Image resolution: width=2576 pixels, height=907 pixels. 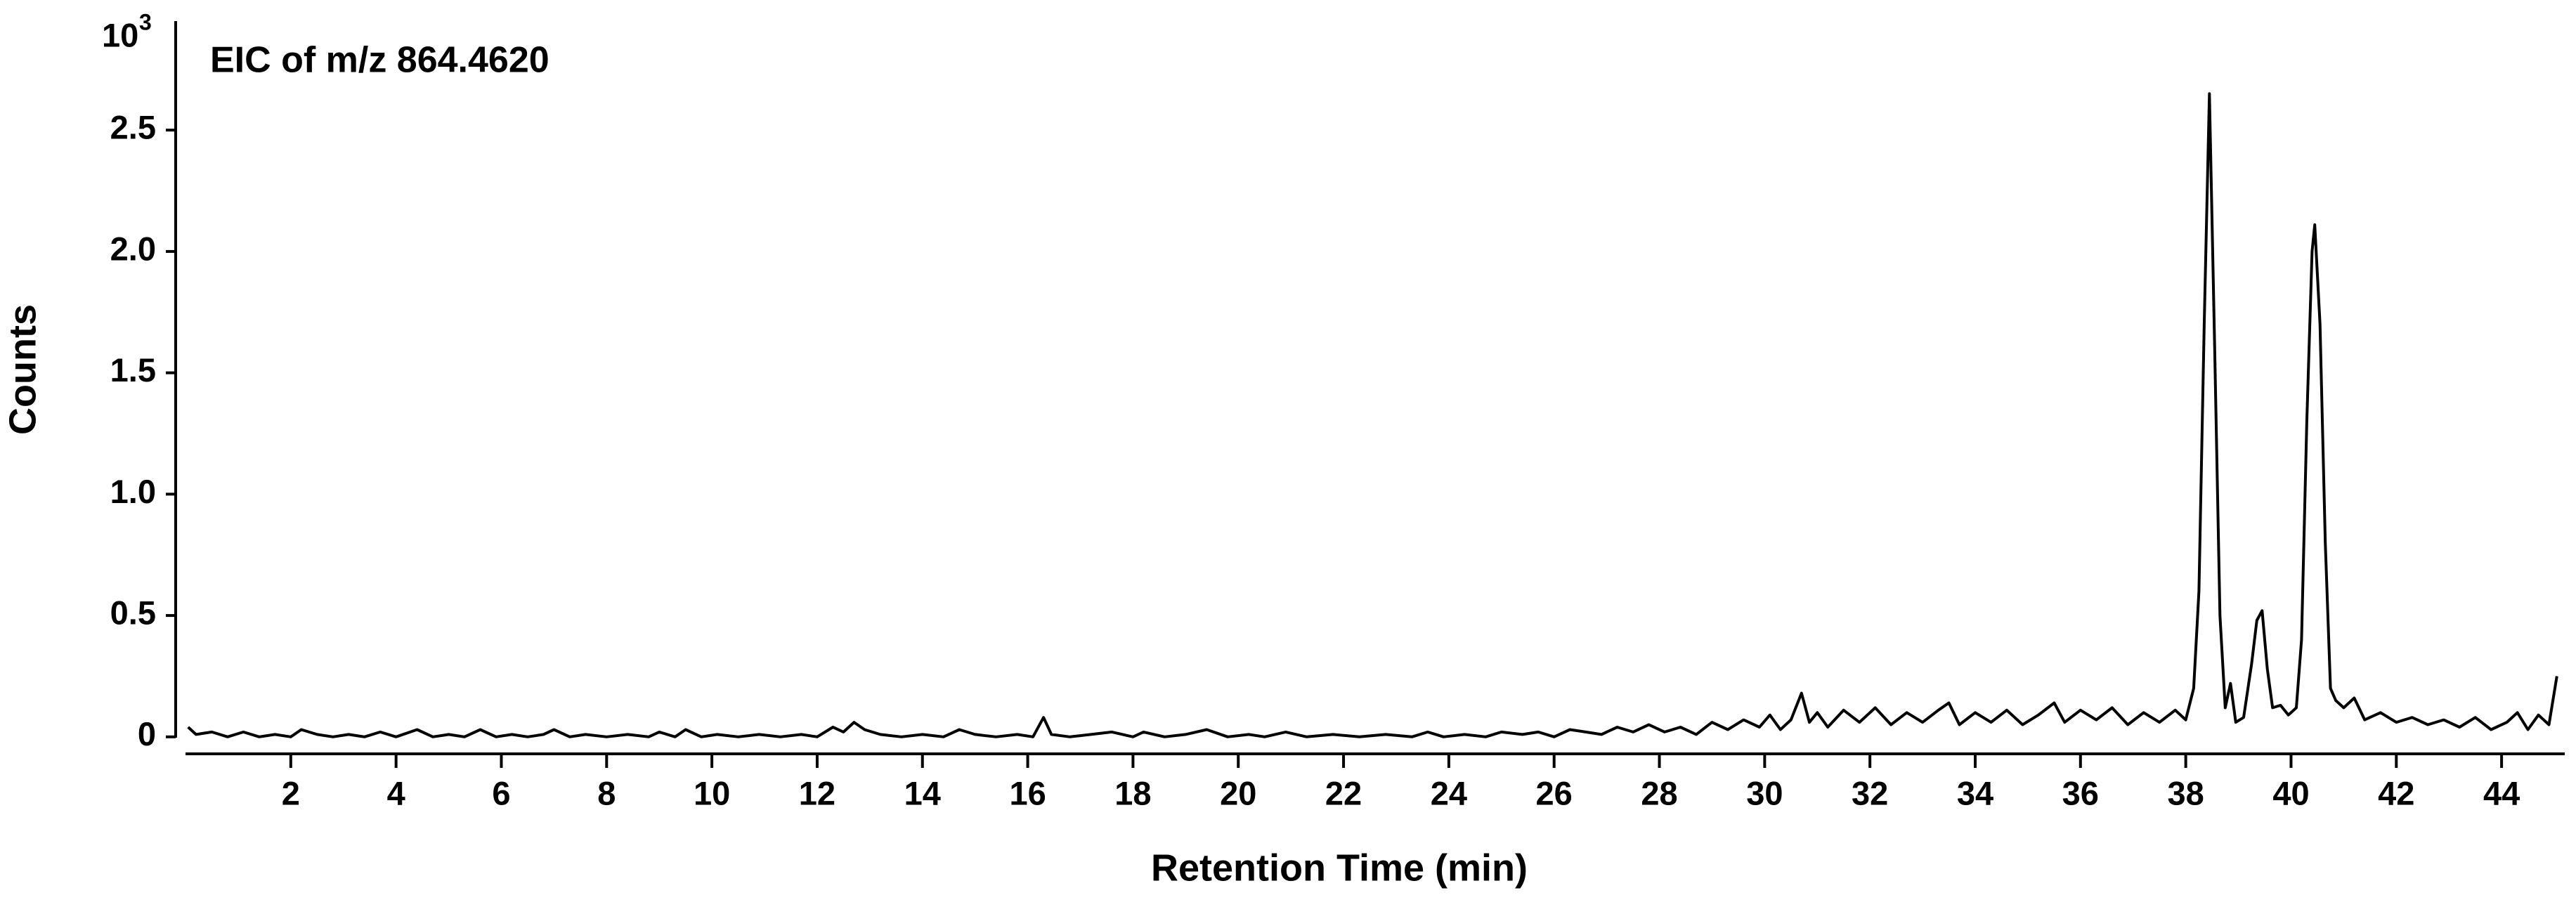 I want to click on x-tick-label: 34, so click(x=1975, y=792).